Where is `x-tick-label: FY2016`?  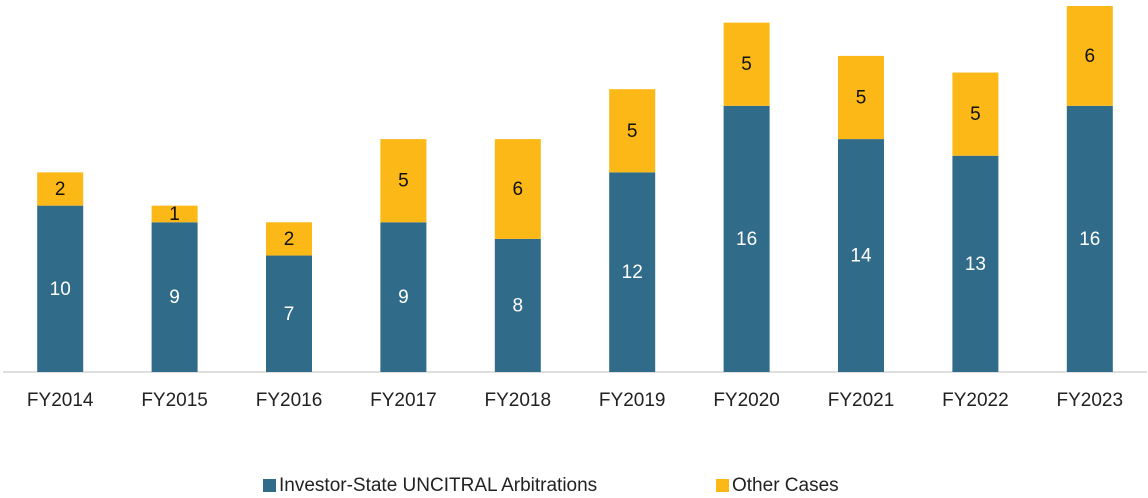
x-tick-label: FY2016 is located at coordinates (289, 400).